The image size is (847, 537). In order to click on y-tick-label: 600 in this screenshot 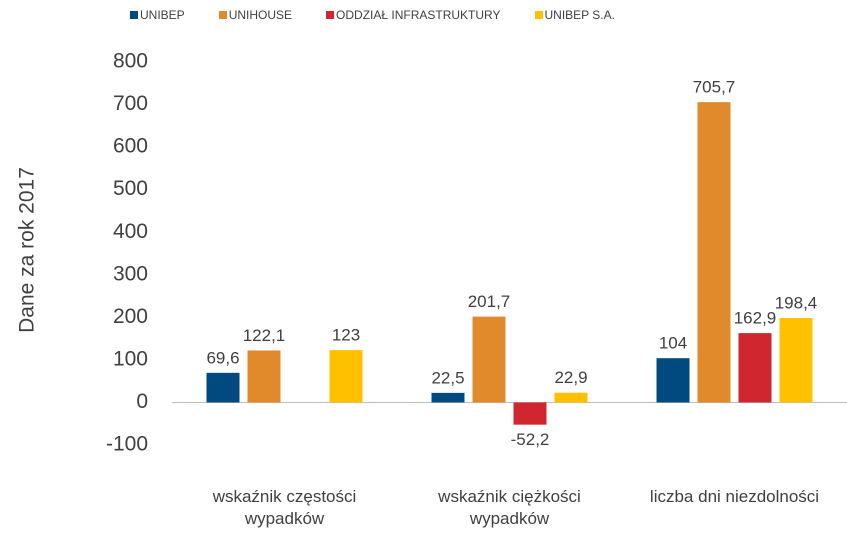, I will do `click(130, 146)`.